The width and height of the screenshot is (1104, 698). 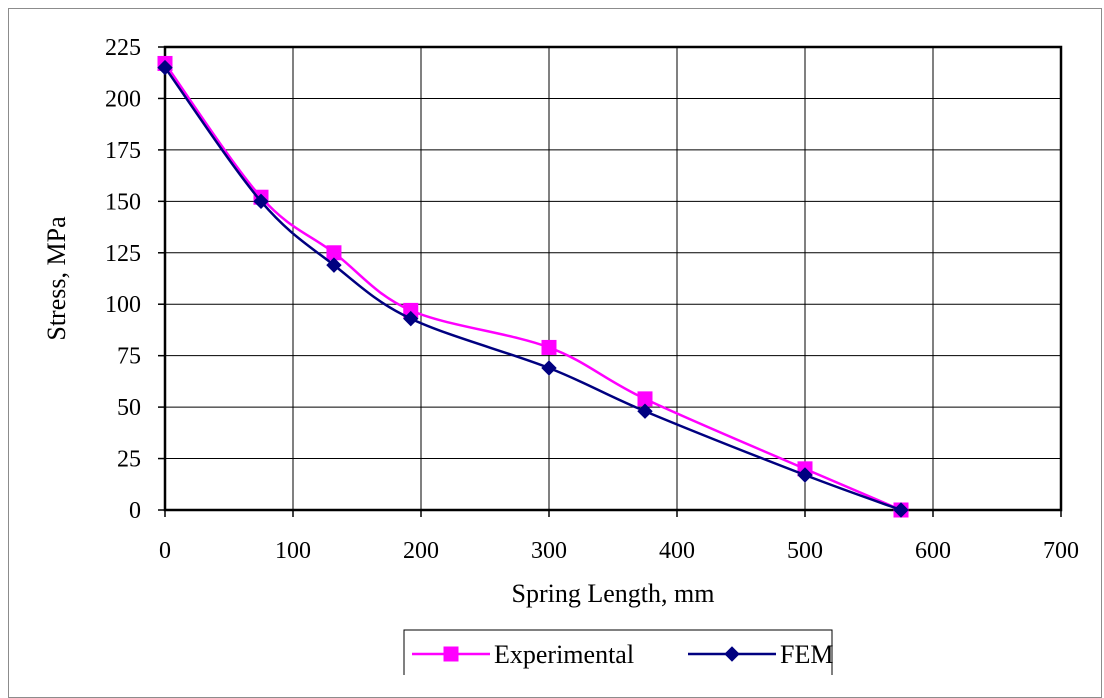 What do you see at coordinates (933, 551) in the screenshot?
I see `x-tick-label: 600` at bounding box center [933, 551].